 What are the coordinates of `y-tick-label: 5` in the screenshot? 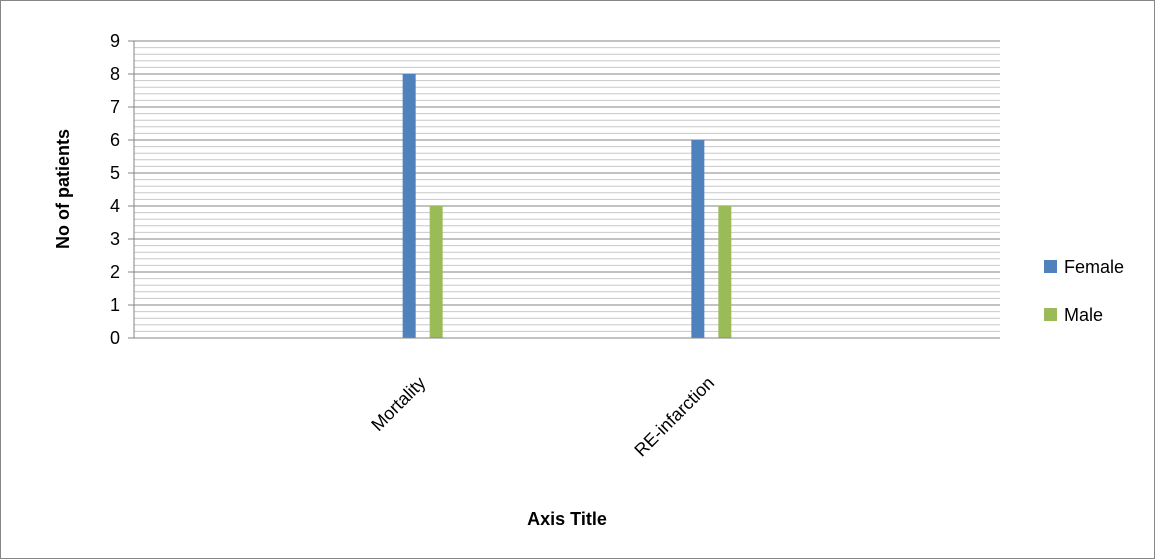 It's located at (115, 173).